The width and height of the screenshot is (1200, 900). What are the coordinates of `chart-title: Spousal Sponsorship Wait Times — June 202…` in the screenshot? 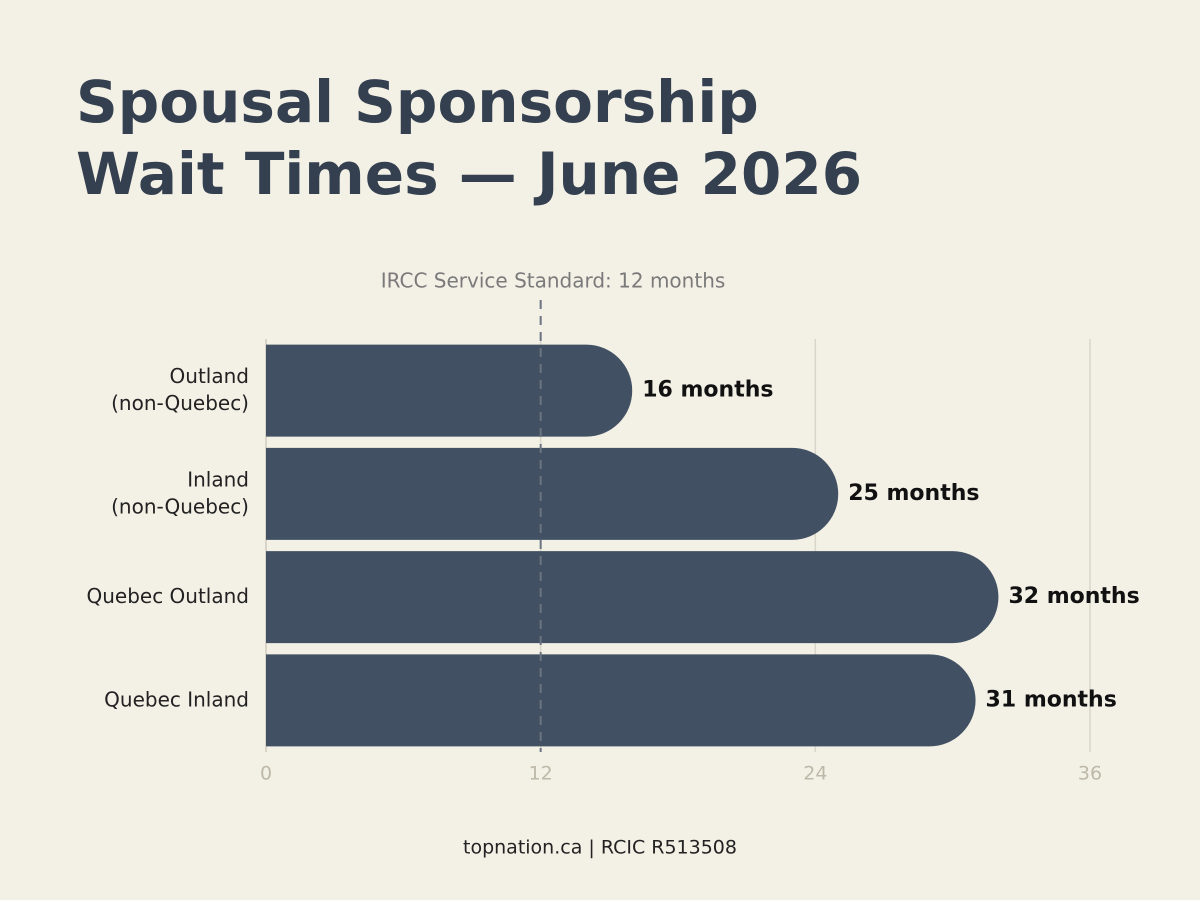 It's located at (469, 138).